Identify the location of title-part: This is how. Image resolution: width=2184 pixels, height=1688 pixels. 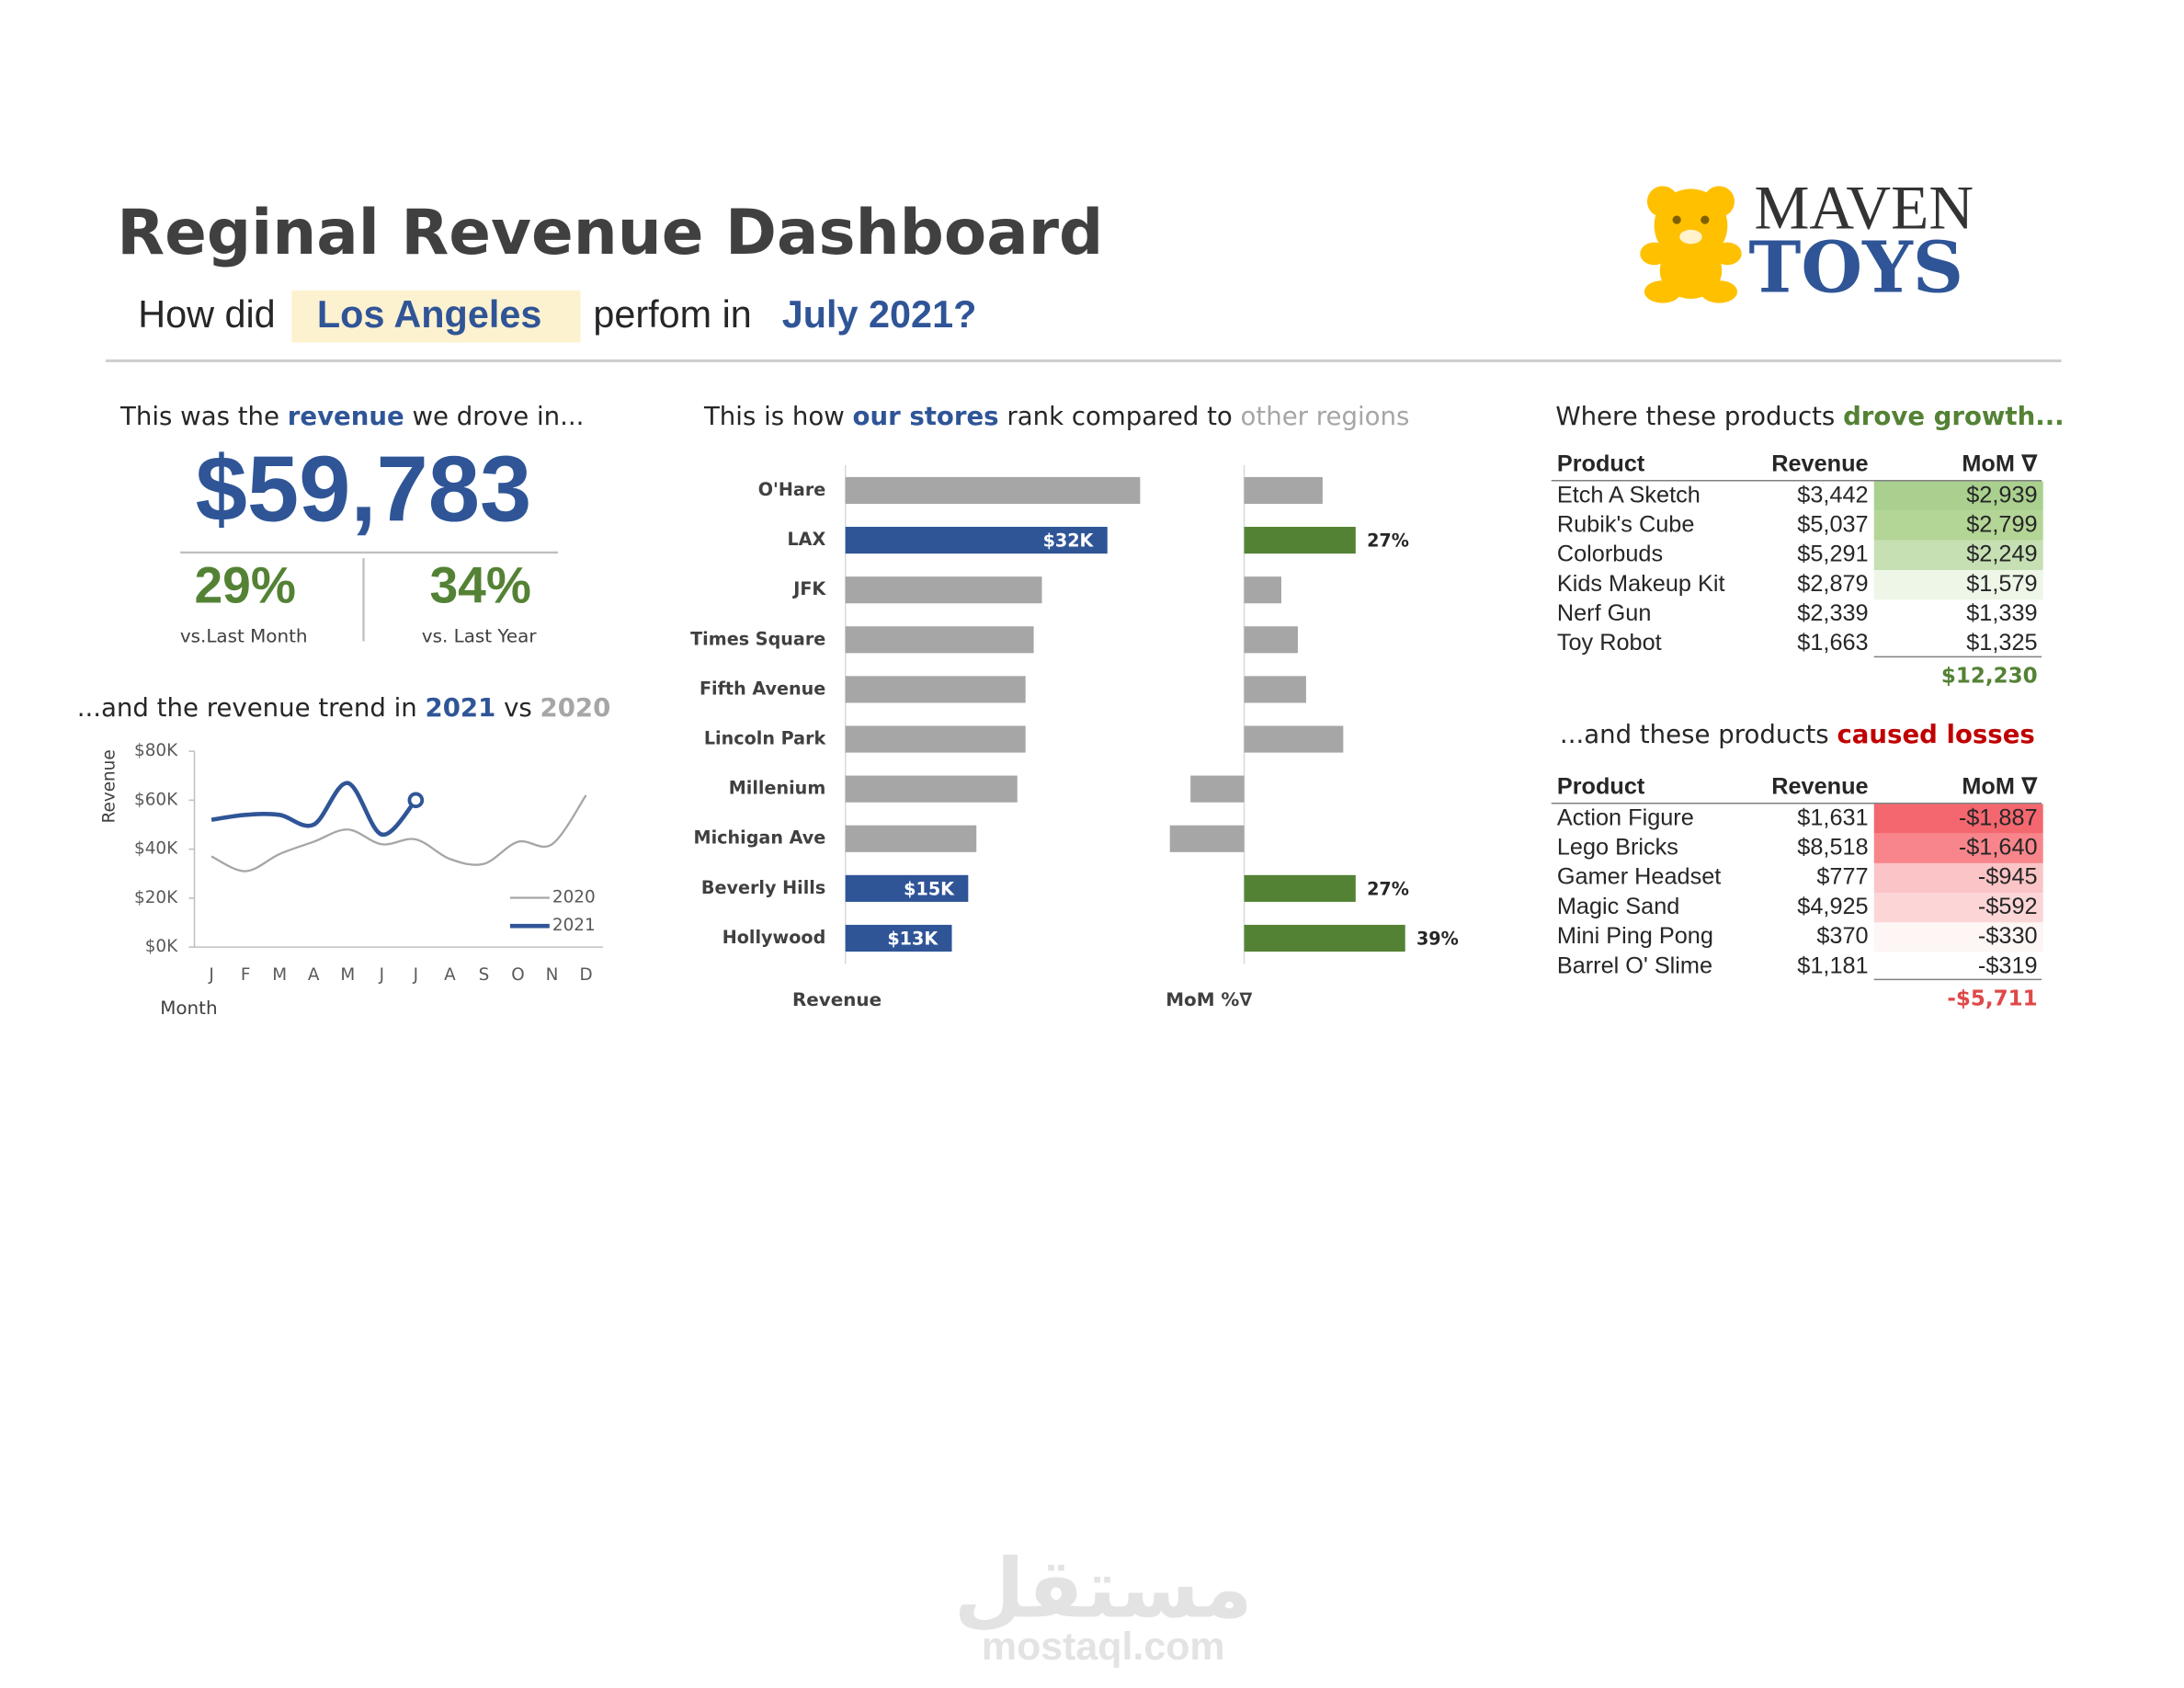
(778, 416).